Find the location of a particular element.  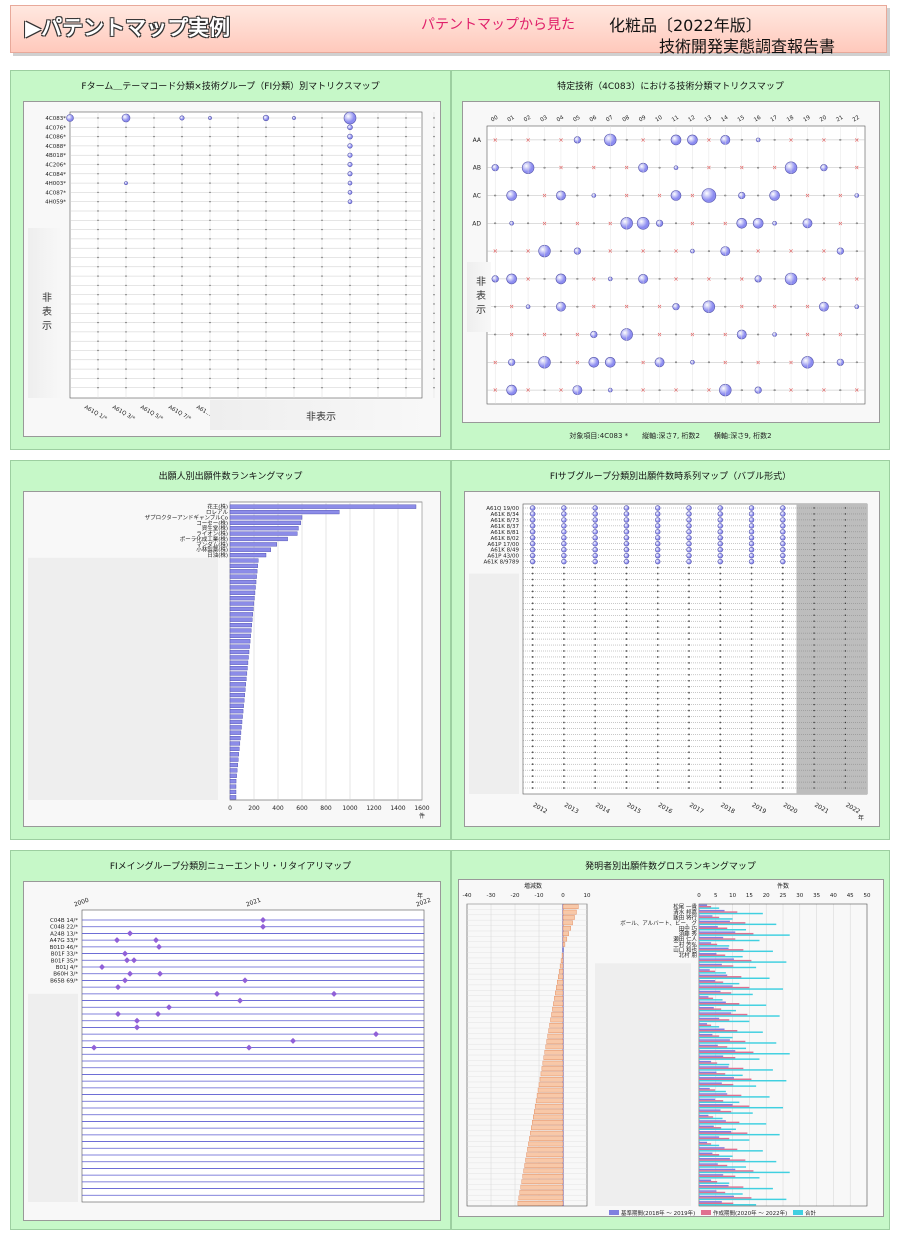

x-tick-label: 200 is located at coordinates (254, 808).